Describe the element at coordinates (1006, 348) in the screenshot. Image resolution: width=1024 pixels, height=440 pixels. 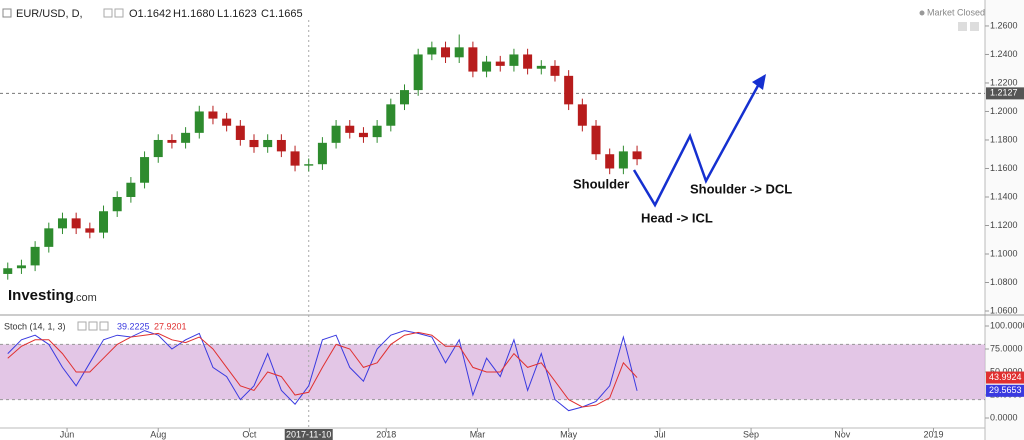
I see `y-tick-label: 75.0000` at that location.